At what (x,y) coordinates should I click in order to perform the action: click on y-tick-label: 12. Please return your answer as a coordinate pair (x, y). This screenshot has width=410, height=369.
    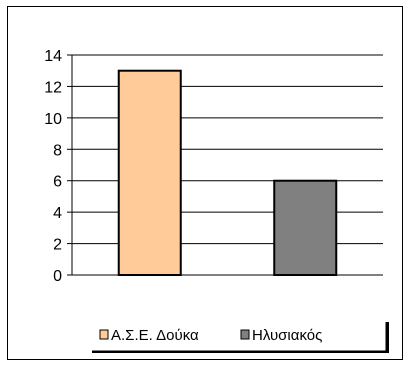
    Looking at the image, I should click on (53, 87).